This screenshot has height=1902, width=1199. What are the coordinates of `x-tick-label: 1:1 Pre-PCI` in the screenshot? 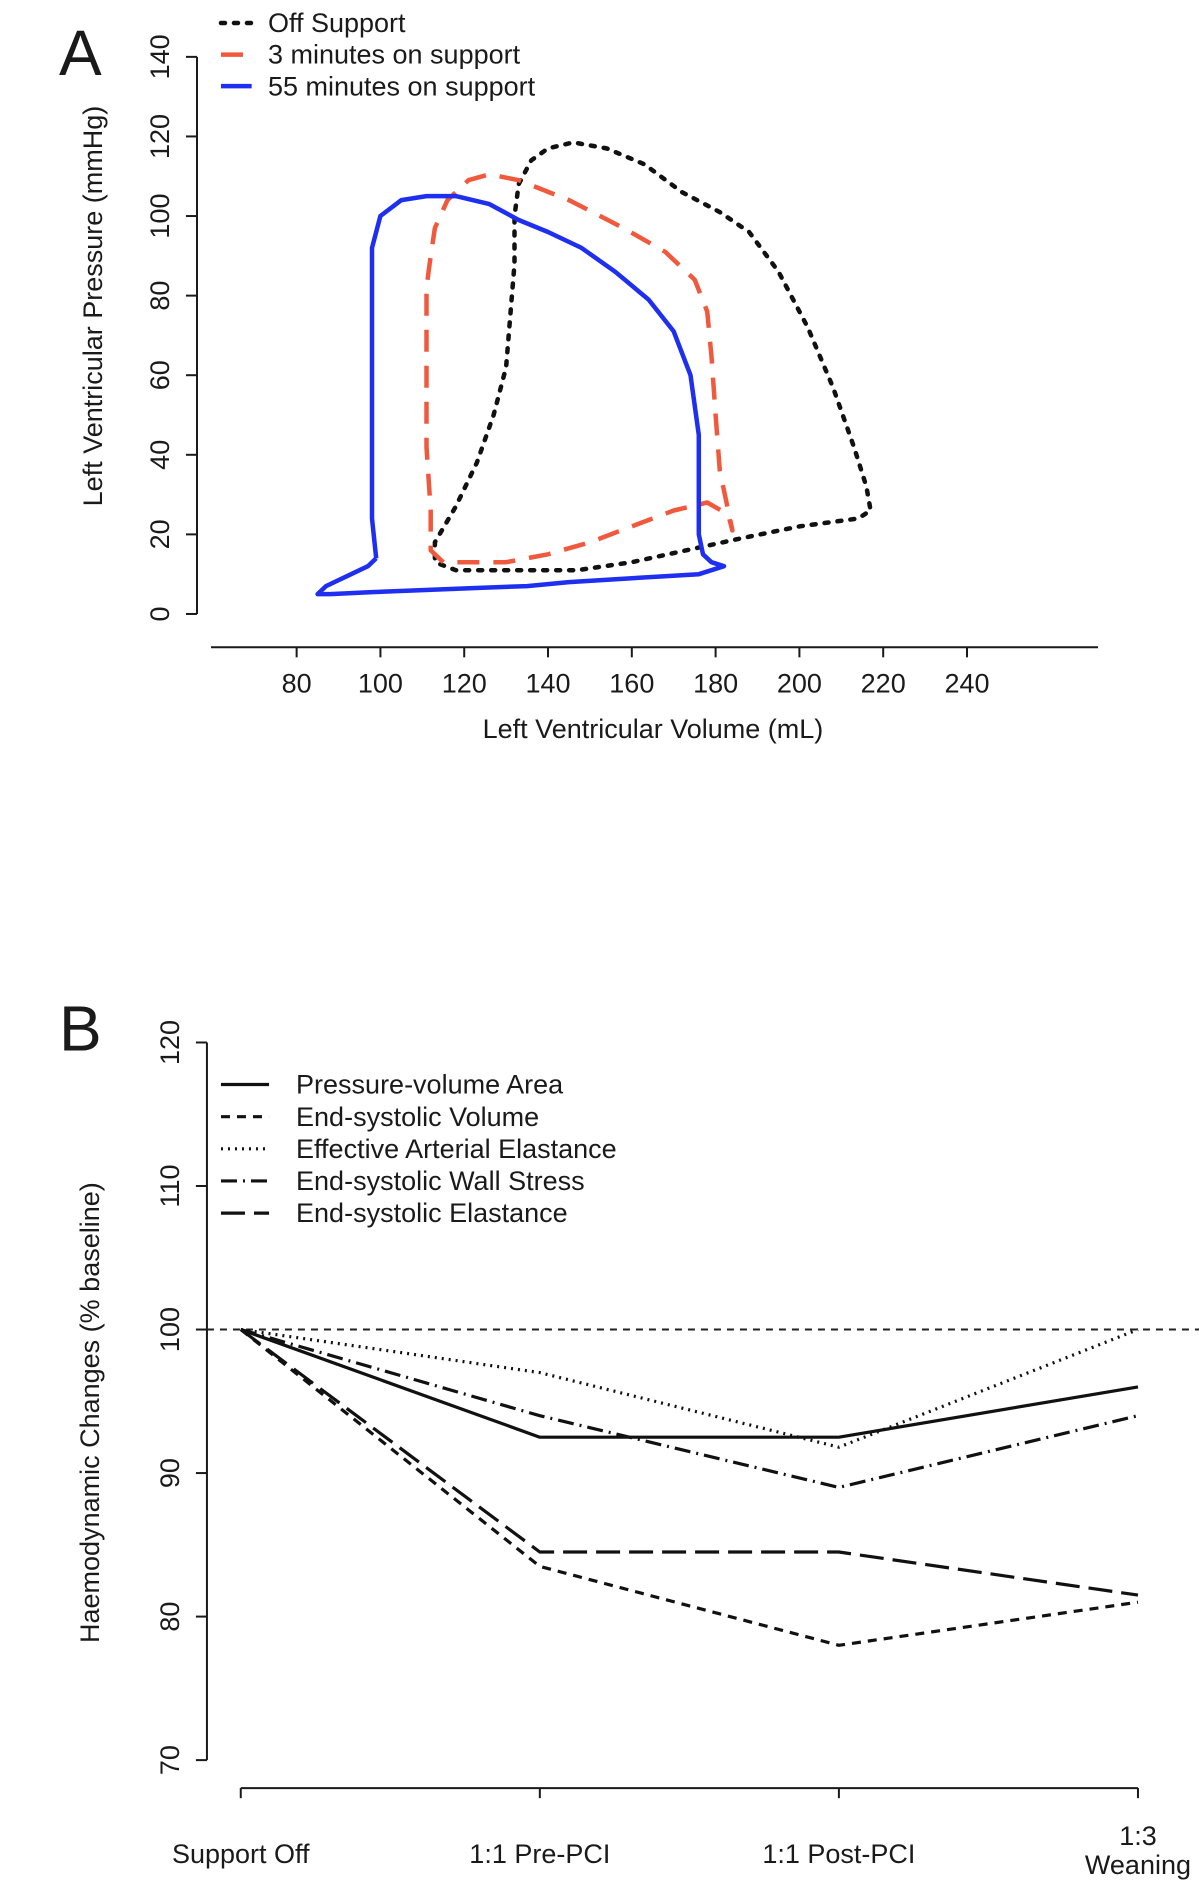 It's located at (539, 1854).